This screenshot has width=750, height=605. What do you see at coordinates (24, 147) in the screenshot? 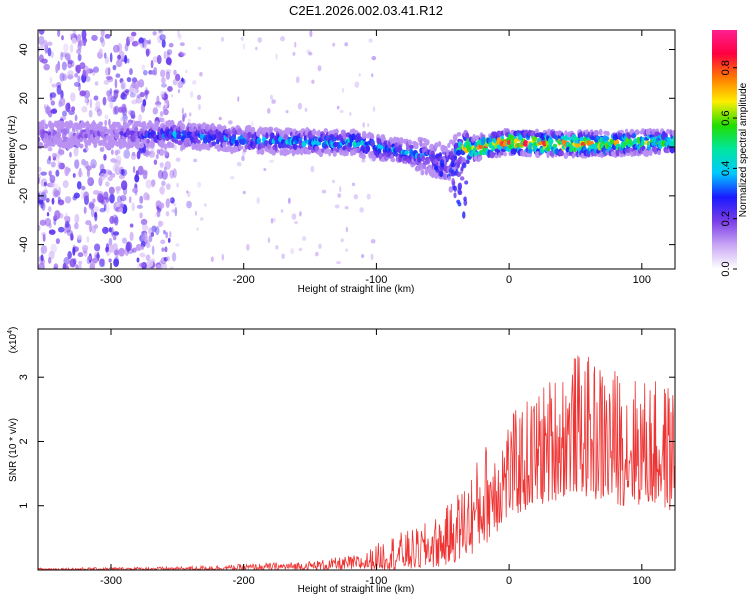
I see `spectrogram-y-tick-label: 0` at bounding box center [24, 147].